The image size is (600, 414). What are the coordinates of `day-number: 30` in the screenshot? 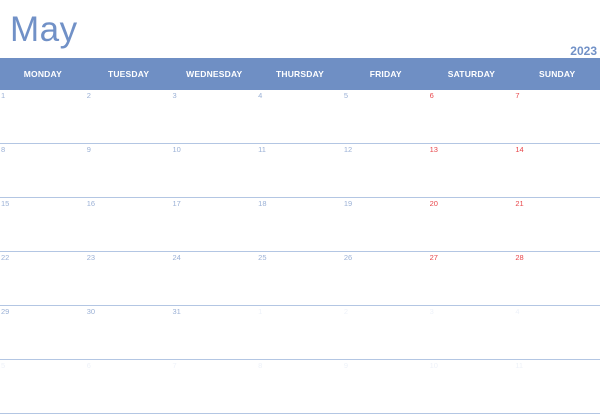 It's located at (91, 311).